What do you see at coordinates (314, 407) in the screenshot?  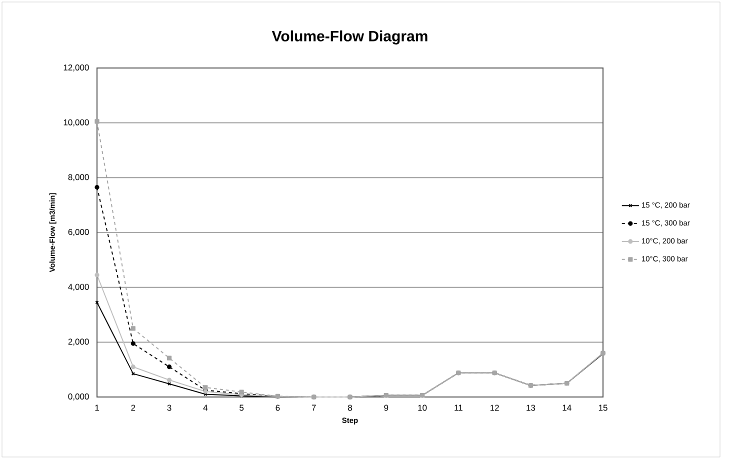 I see `x-tick-label: 7` at bounding box center [314, 407].